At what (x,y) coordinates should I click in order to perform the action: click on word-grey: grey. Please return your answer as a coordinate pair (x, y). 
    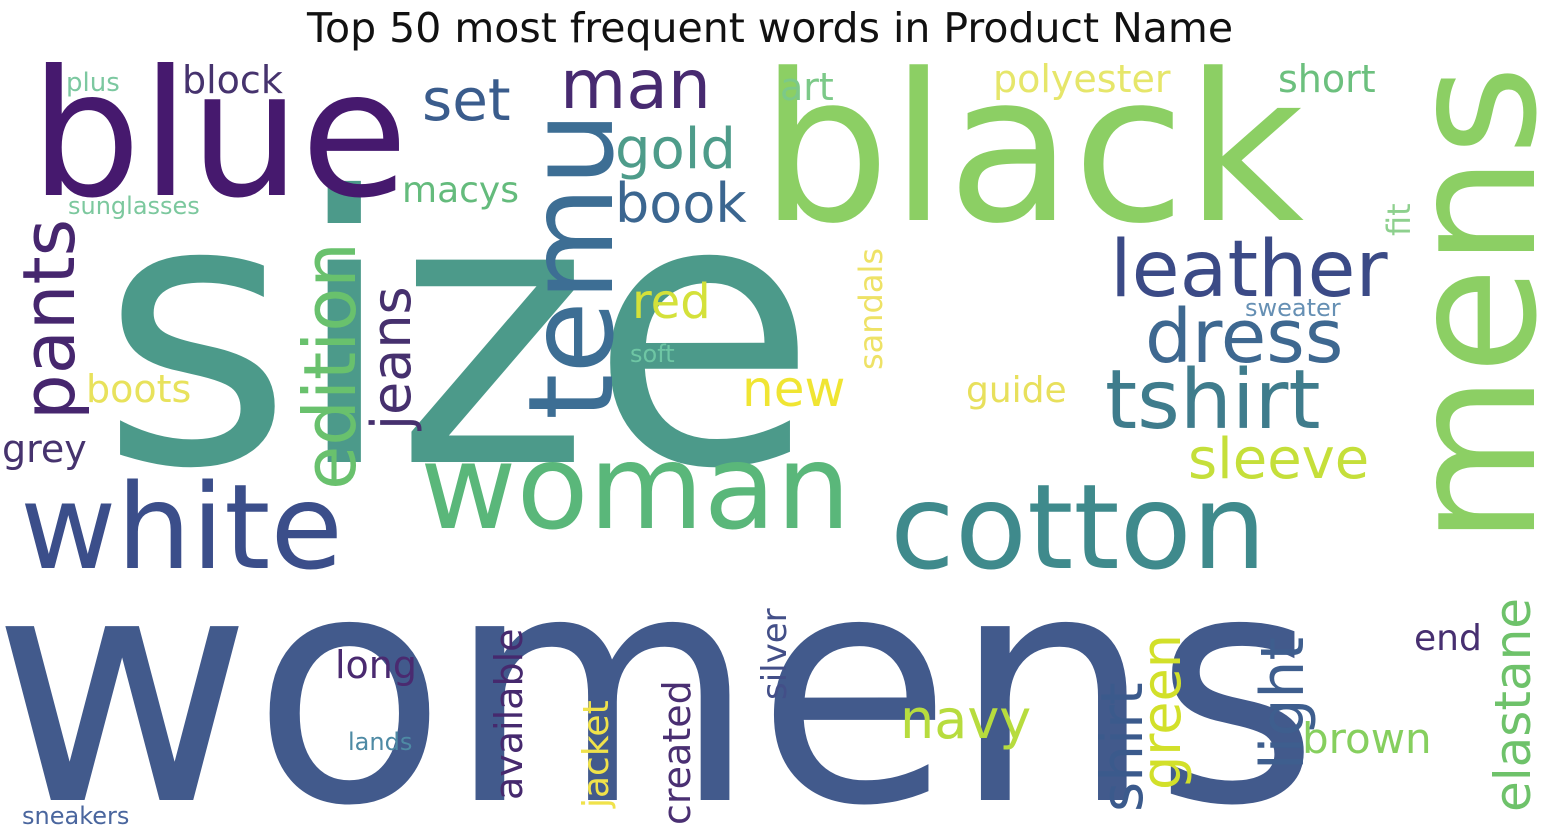
    Looking at the image, I should click on (44, 449).